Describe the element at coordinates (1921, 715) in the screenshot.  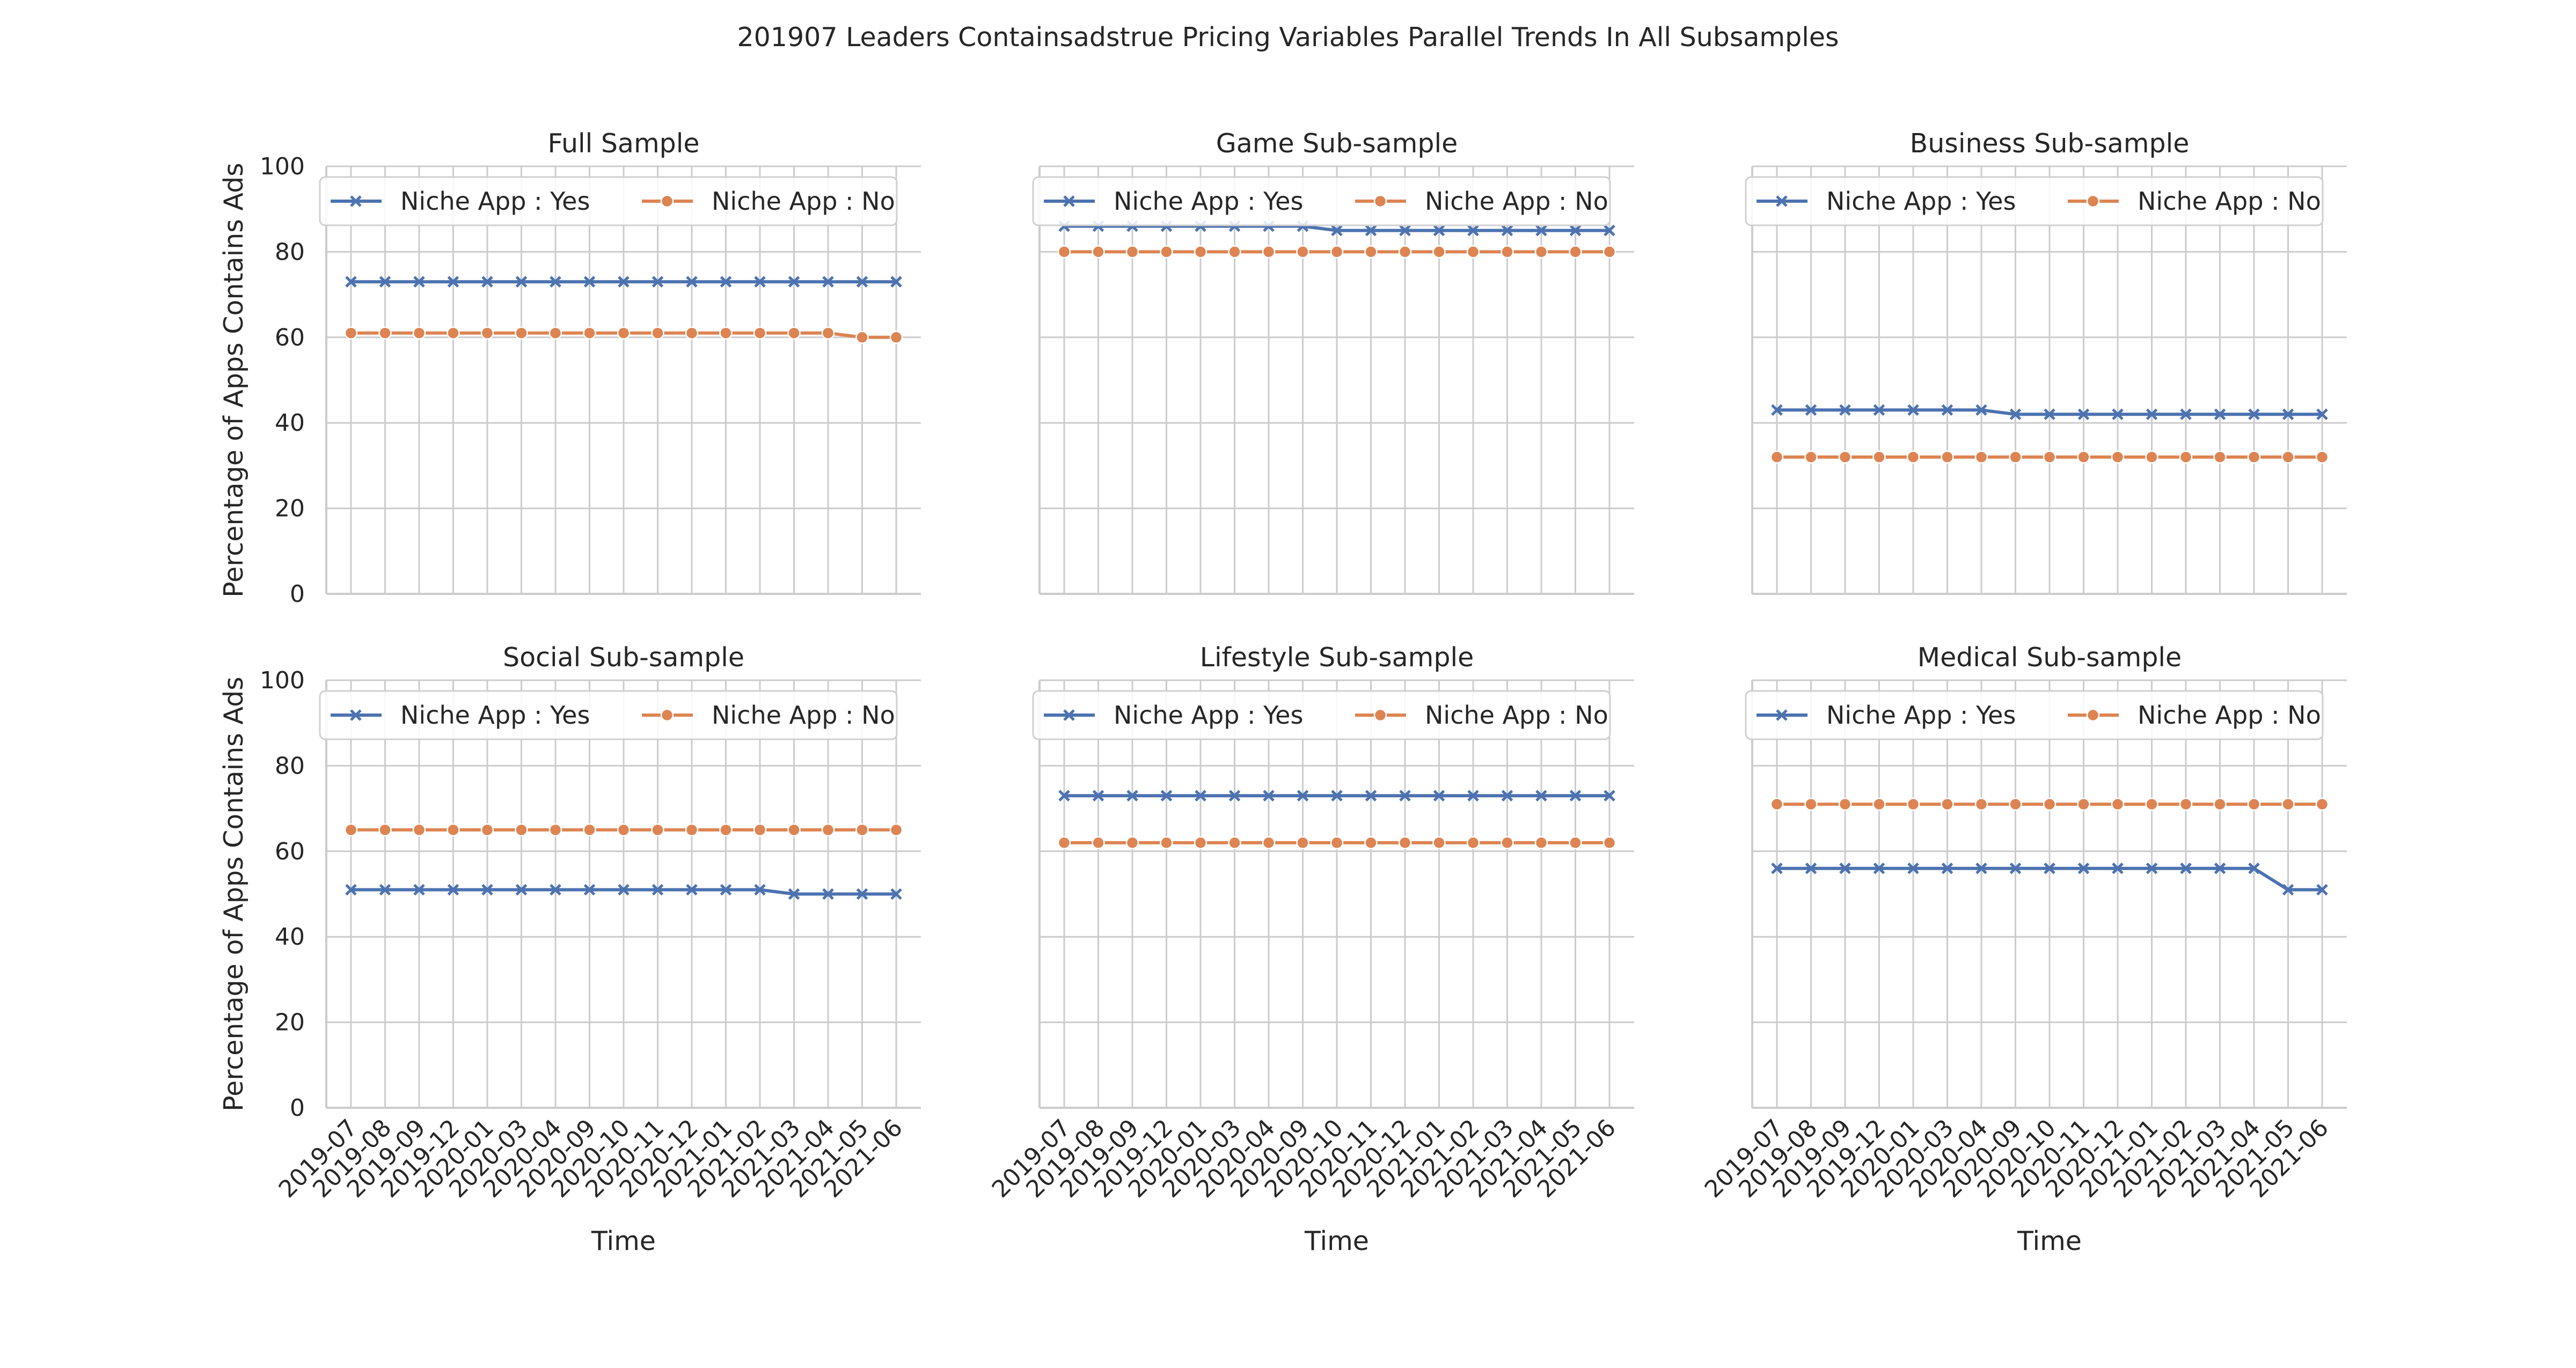
I see `legend-label-yes: Niche App : Yes` at that location.